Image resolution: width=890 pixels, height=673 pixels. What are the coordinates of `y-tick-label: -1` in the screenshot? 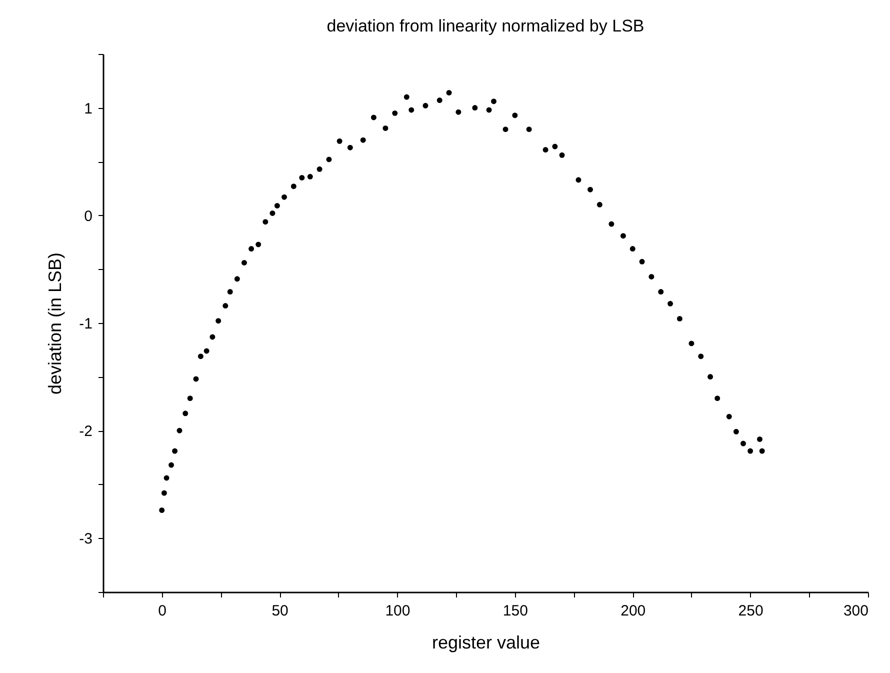 It's located at (85, 324).